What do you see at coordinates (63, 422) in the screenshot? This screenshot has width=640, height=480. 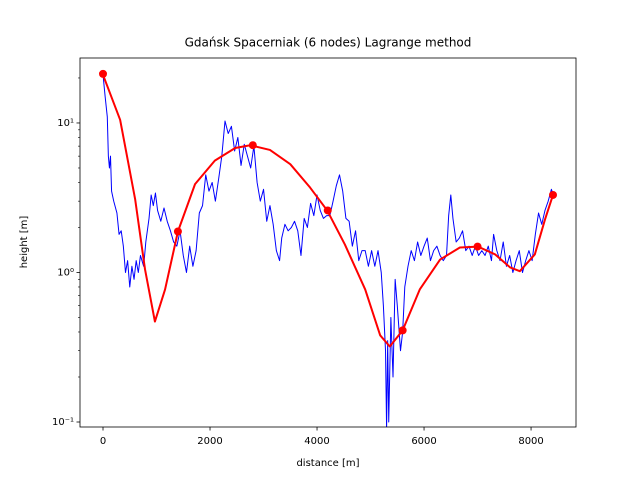 I see `y-tick-label: 10⁻¹` at bounding box center [63, 422].